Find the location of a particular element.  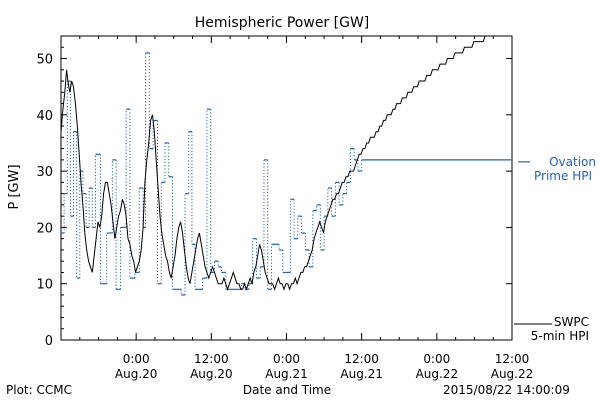

footer-right: 2015/08/22 14:00:09 is located at coordinates (506, 390).